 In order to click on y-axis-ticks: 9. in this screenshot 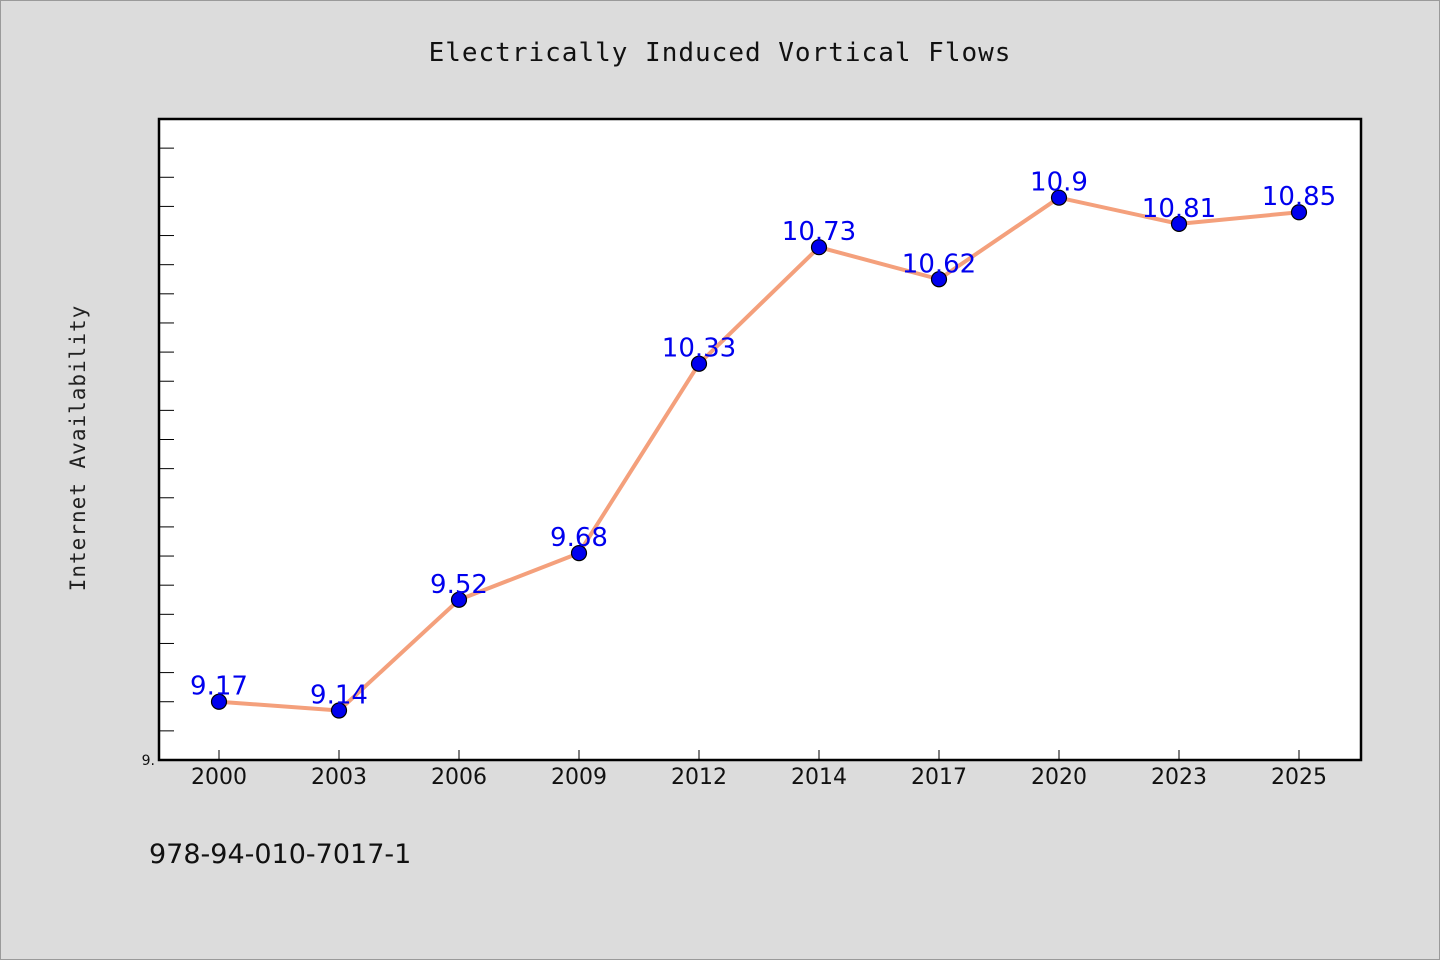, I will do `click(158, 458)`.